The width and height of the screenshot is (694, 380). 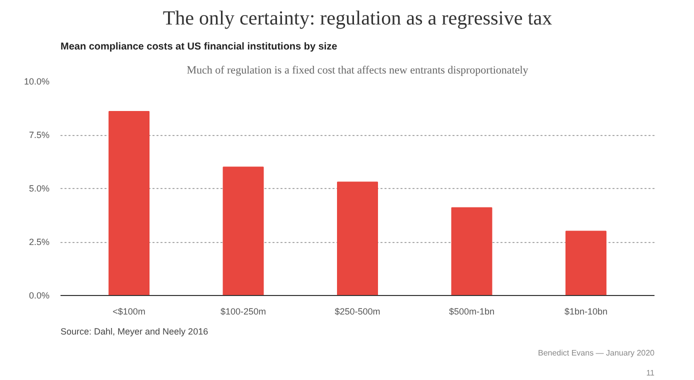 What do you see at coordinates (129, 311) in the screenshot?
I see `x-tick-label: <$100m` at bounding box center [129, 311].